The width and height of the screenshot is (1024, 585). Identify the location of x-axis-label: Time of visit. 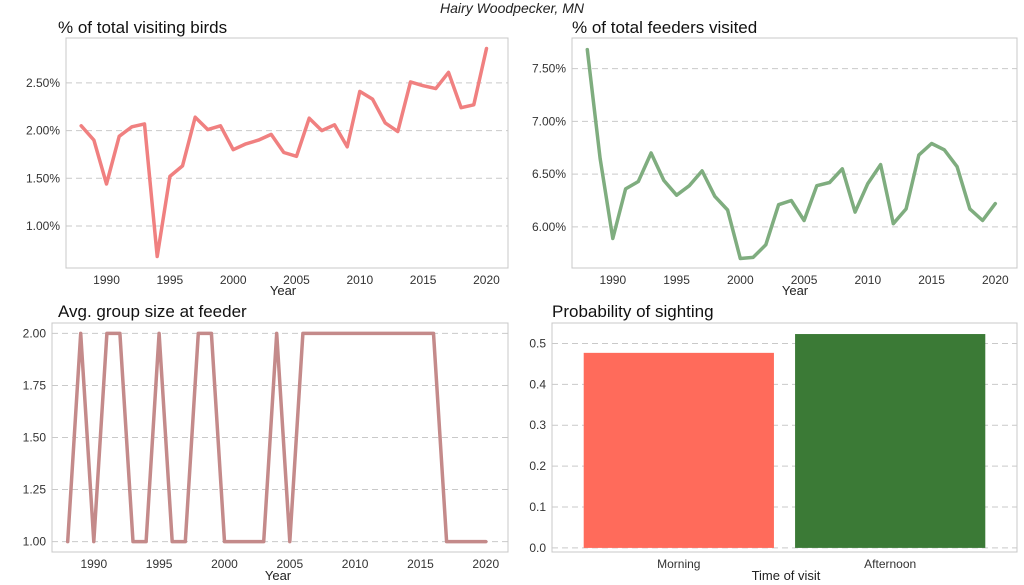
(786, 575).